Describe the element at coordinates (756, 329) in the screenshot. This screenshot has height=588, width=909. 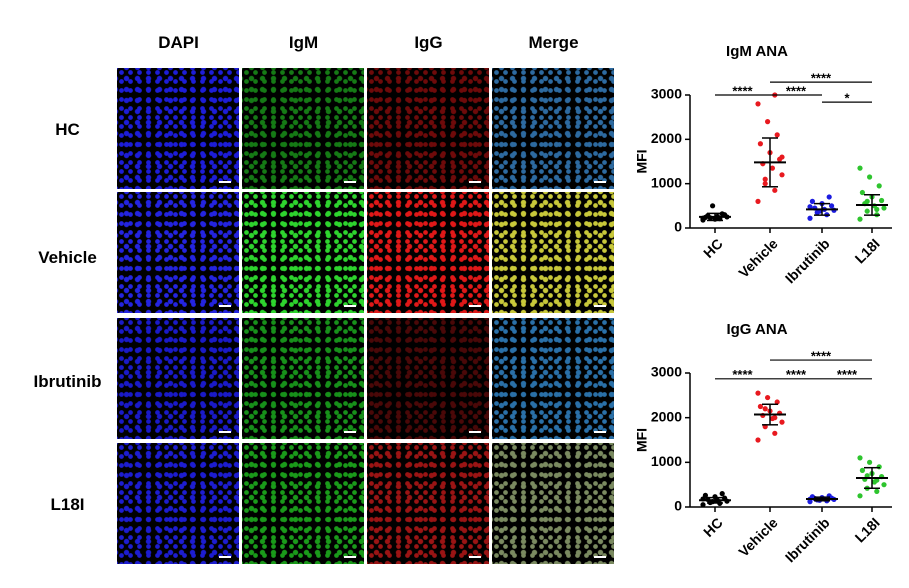
I see `chart-title: IgG ANA` at that location.